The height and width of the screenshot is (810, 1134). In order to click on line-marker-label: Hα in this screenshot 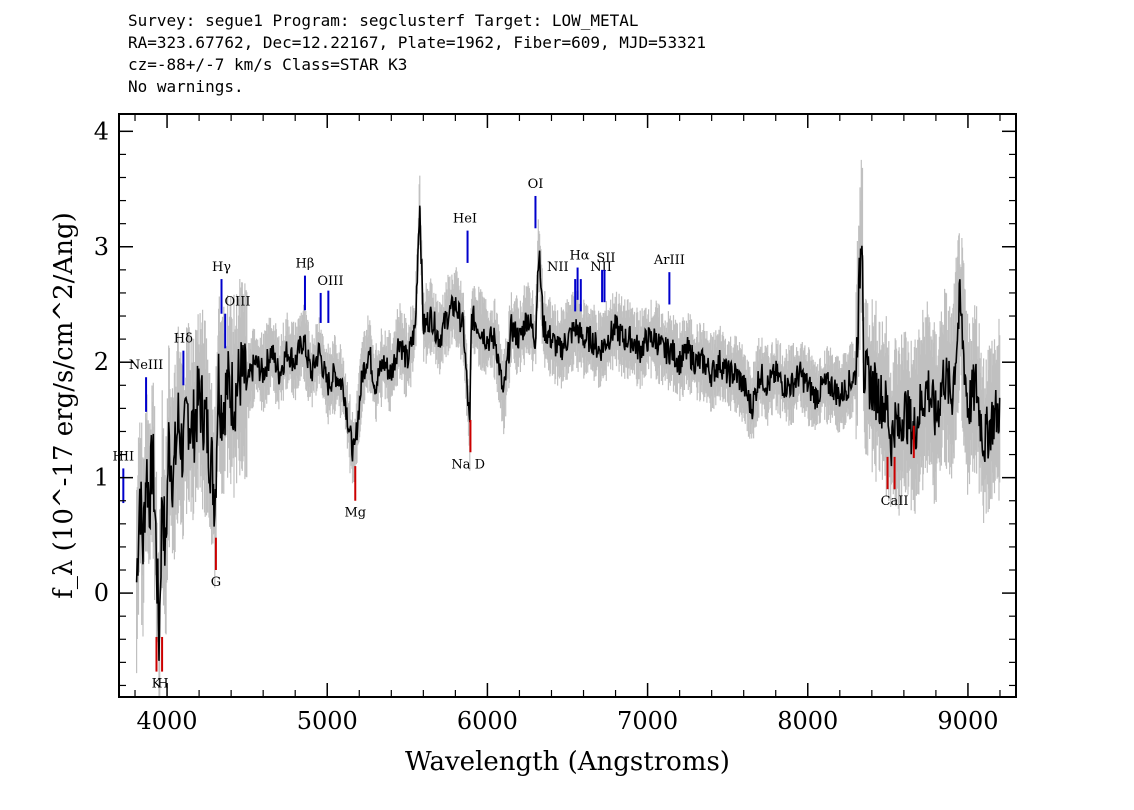, I will do `click(579, 256)`.